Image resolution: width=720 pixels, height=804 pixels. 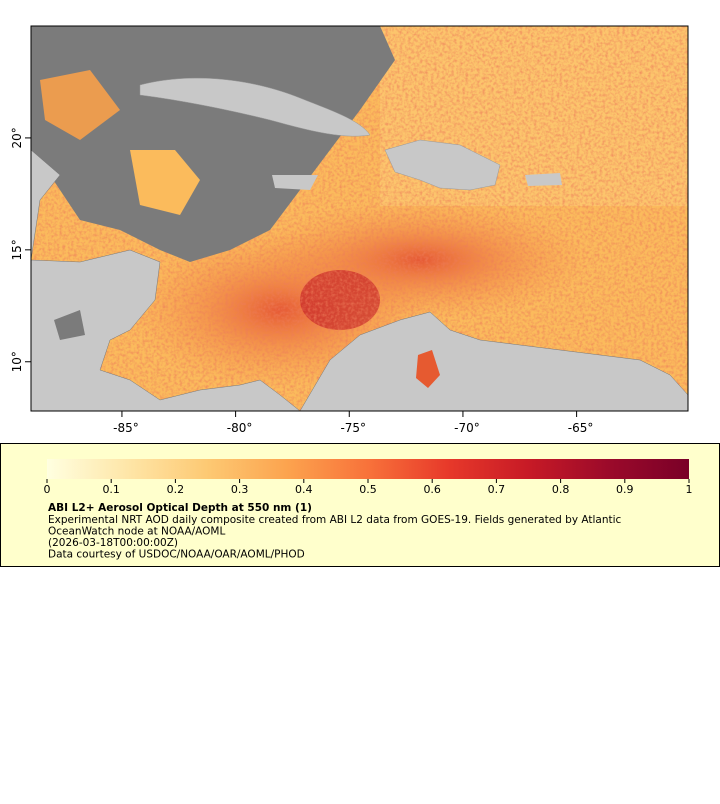 I want to click on land-cuba, so click(x=255, y=107).